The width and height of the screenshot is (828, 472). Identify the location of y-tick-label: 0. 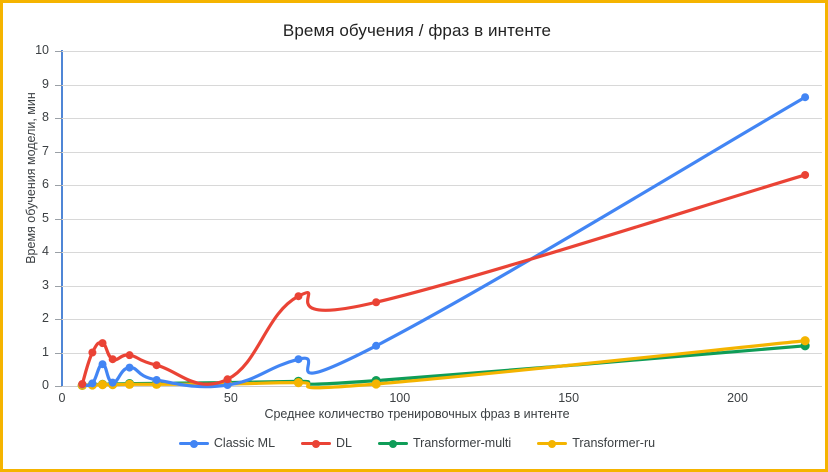
(45, 385).